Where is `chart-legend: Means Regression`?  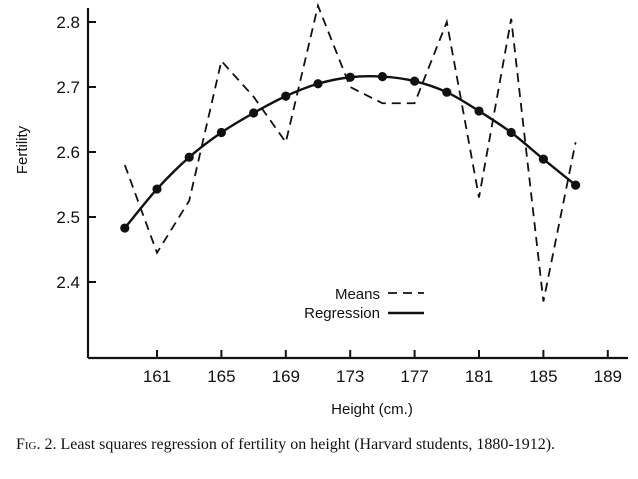
chart-legend: Means Regression is located at coordinates (364, 304).